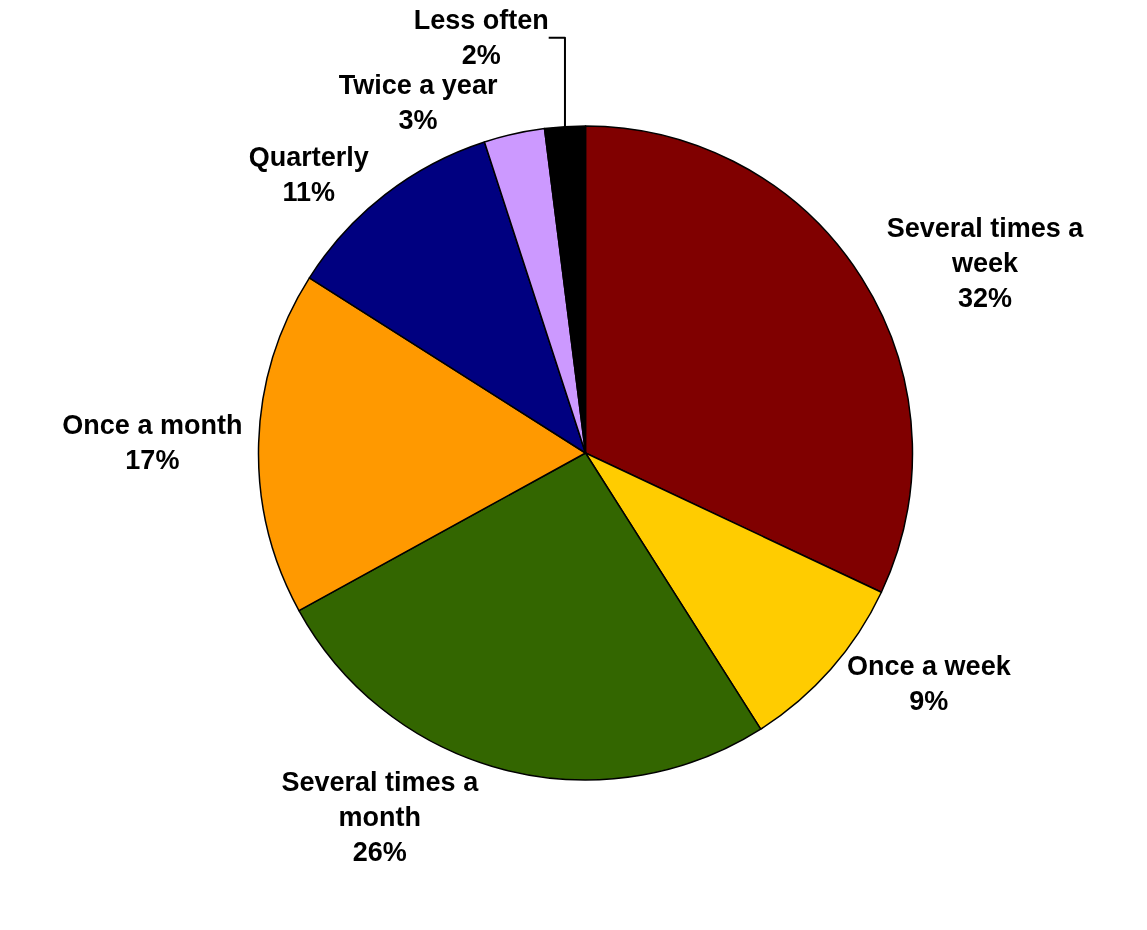  I want to click on data-label: 9%, so click(929, 701).